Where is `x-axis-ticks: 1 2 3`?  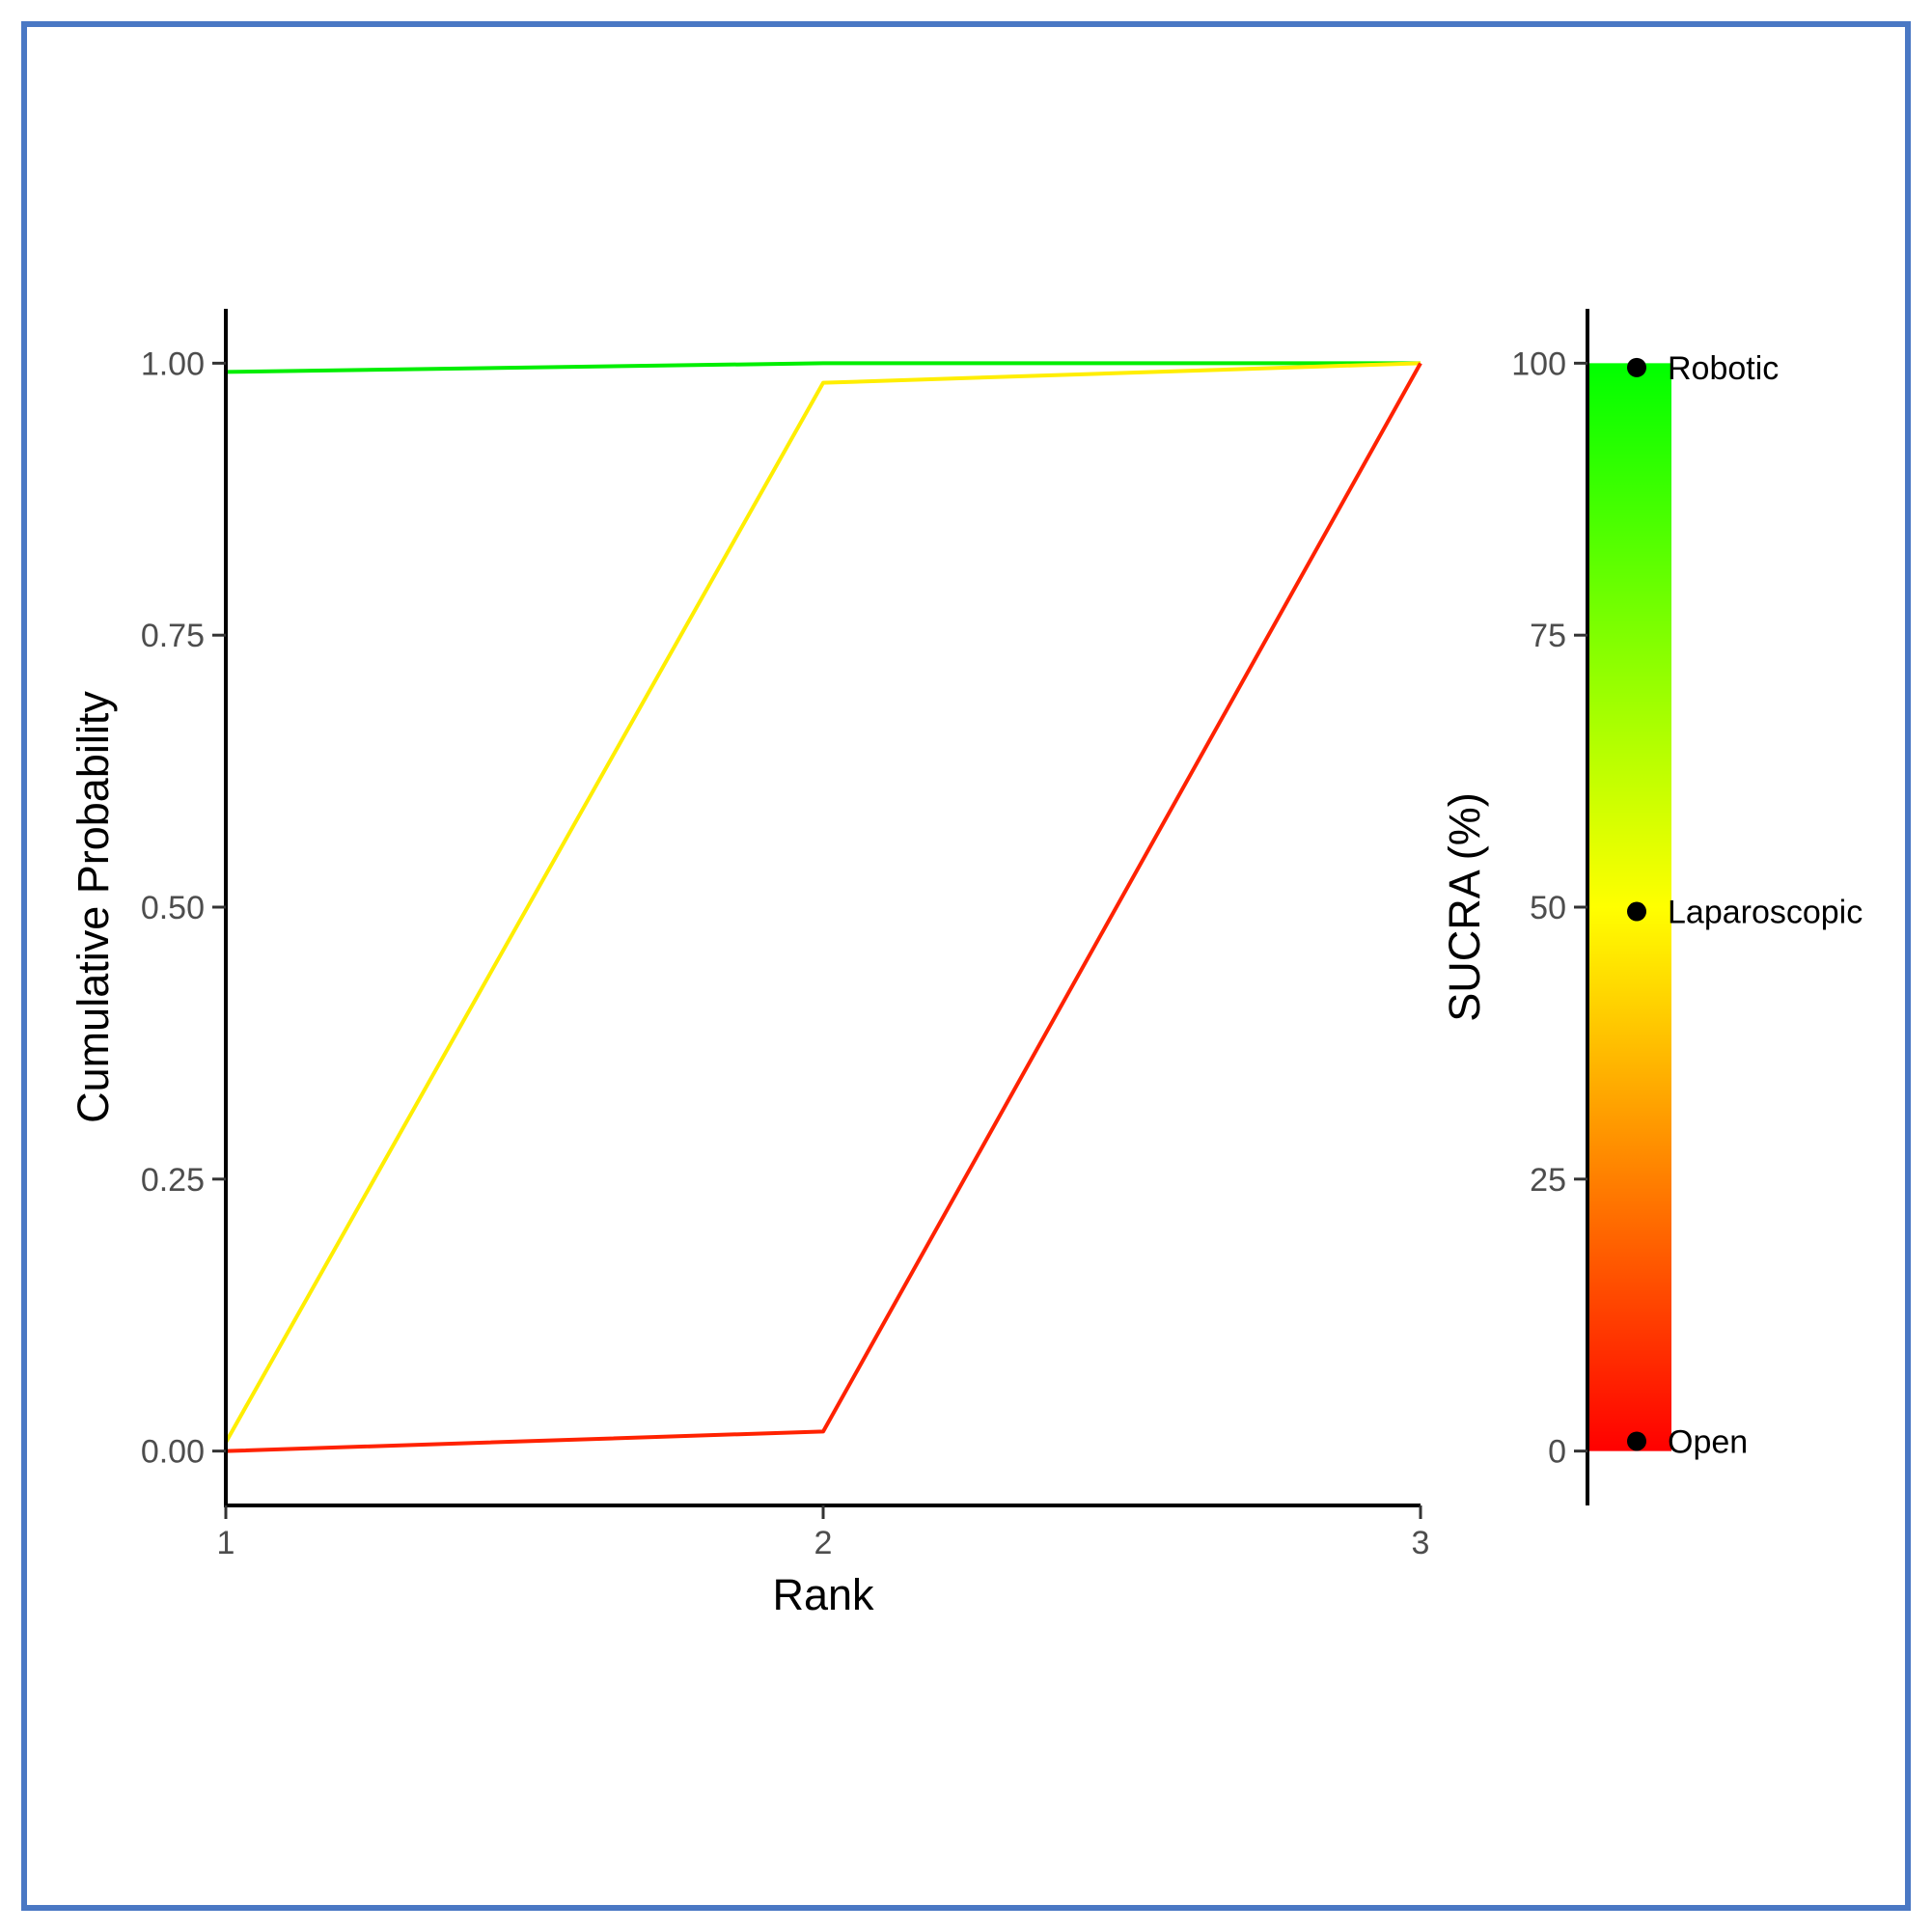 x-axis-ticks: 1 2 3 is located at coordinates (823, 1533).